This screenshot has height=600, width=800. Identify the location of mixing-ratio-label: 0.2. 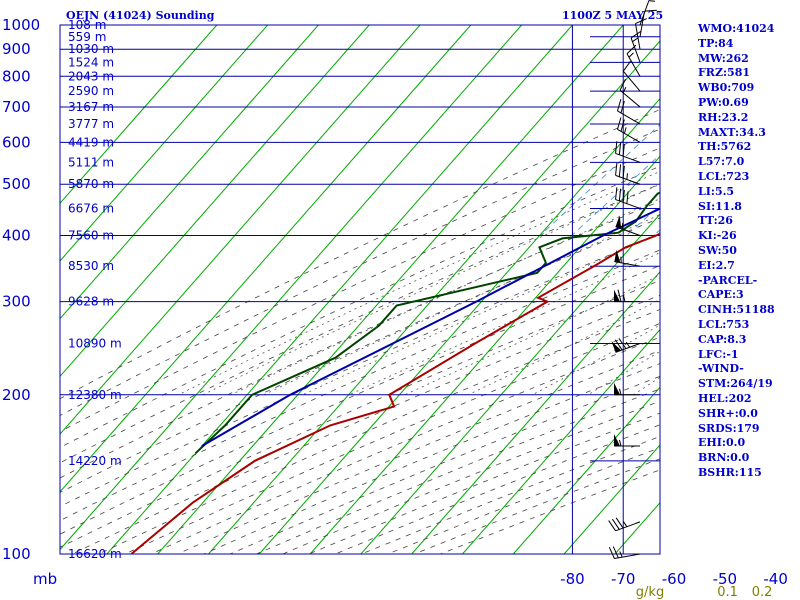
(762, 592).